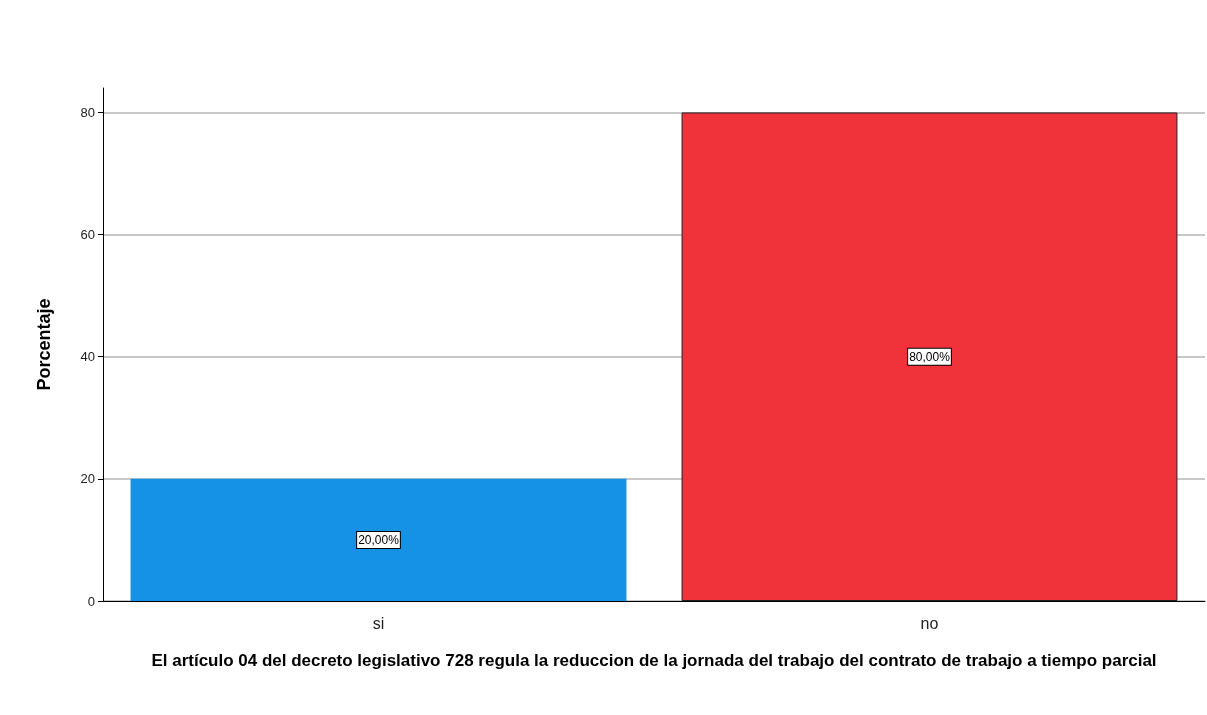 Image resolution: width=1207 pixels, height=715 pixels. Describe the element at coordinates (87, 479) in the screenshot. I see `y-tick-label: 20` at that location.